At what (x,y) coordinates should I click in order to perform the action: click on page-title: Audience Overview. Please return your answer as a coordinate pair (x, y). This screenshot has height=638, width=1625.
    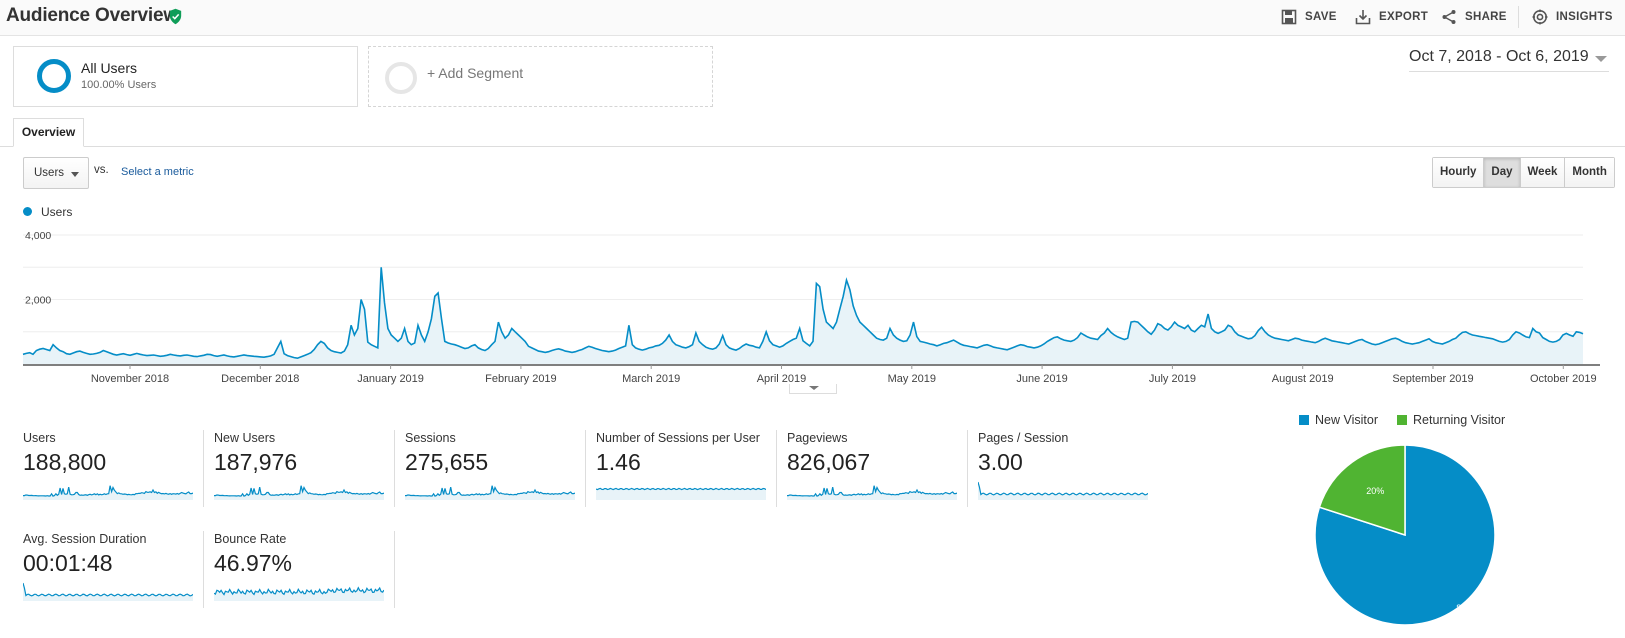
    Looking at the image, I should click on (92, 15).